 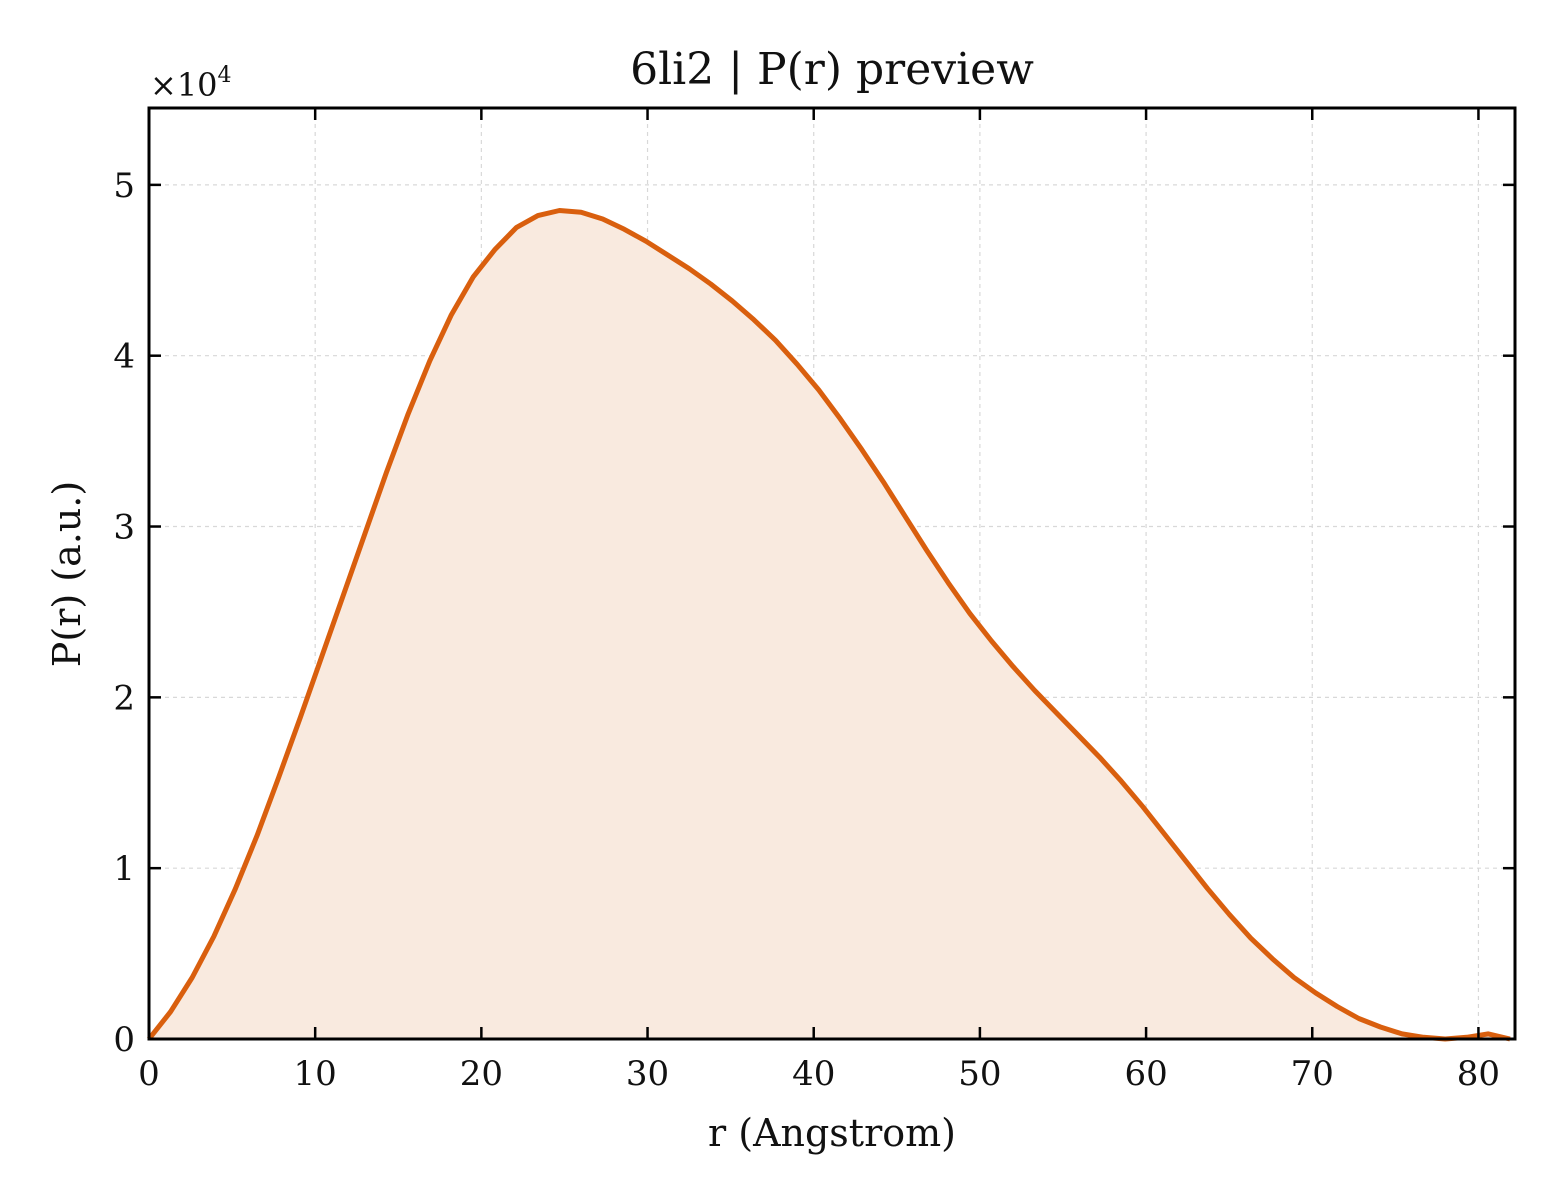 What do you see at coordinates (832, 1133) in the screenshot?
I see `x-axis-label: r (Angstrom)` at bounding box center [832, 1133].